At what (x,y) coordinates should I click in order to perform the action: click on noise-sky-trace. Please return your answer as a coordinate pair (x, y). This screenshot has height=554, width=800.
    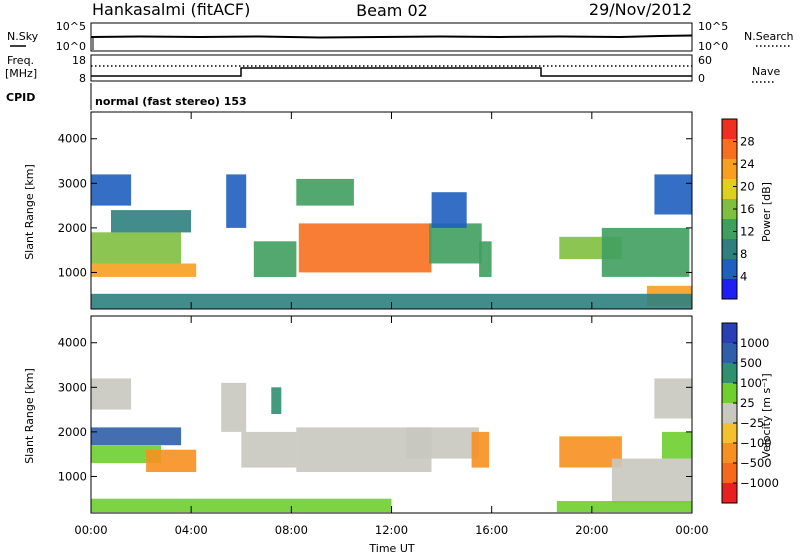
    Looking at the image, I should click on (391, 36).